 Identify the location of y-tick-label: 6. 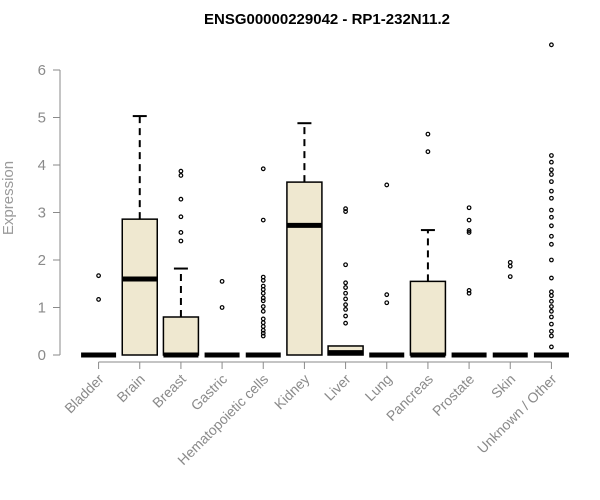
(42, 70).